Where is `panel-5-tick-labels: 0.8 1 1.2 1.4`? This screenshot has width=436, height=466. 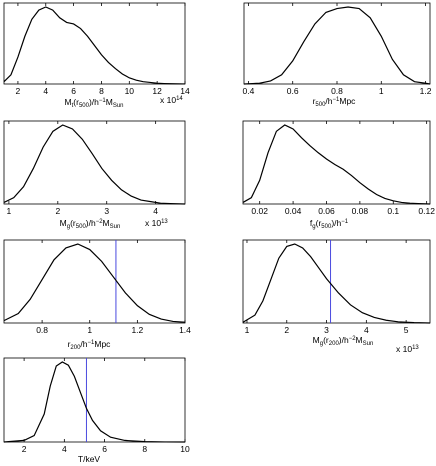 panel-5-tick-labels: 0.8 1 1.2 1.4 is located at coordinates (113, 330).